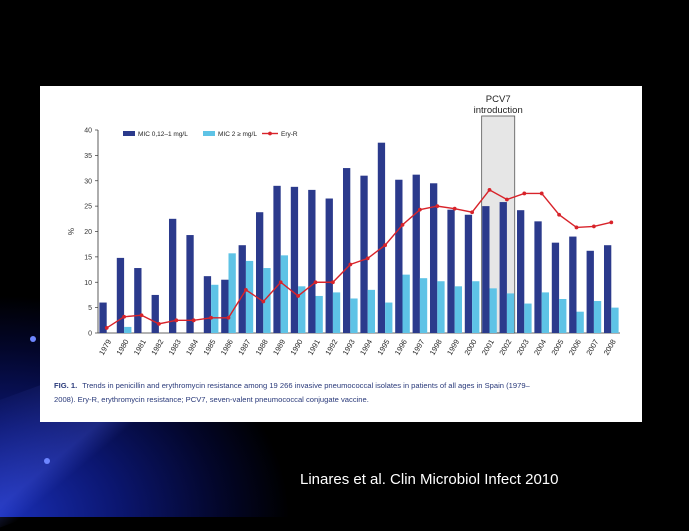 This screenshot has height=531, width=689. I want to click on x-tick-label: 1998, so click(436, 347).